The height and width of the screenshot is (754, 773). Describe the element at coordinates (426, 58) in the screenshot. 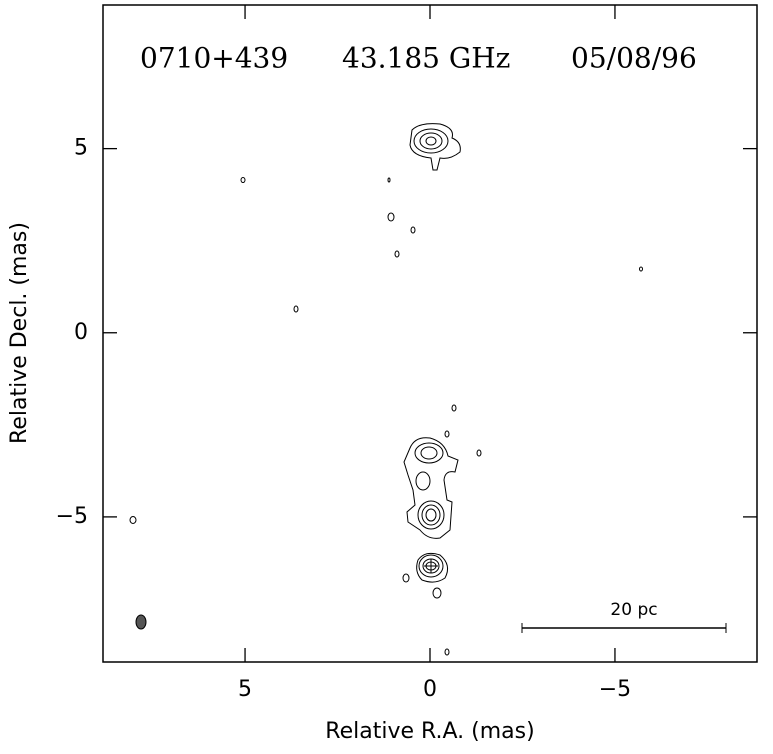

I see `frequency: 43.185 GHz` at that location.